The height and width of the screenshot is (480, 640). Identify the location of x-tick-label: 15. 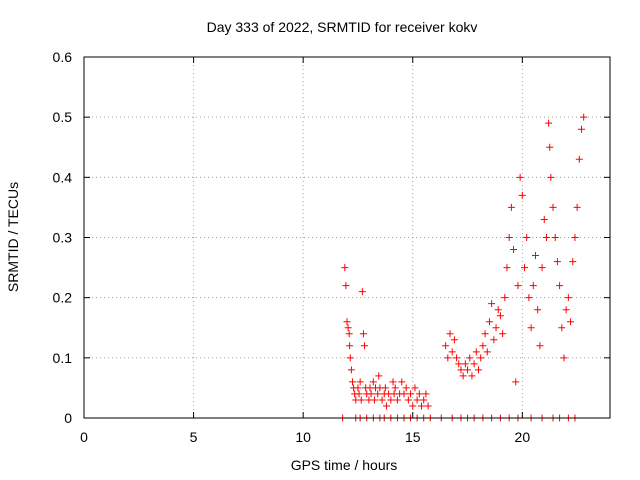
(413, 437).